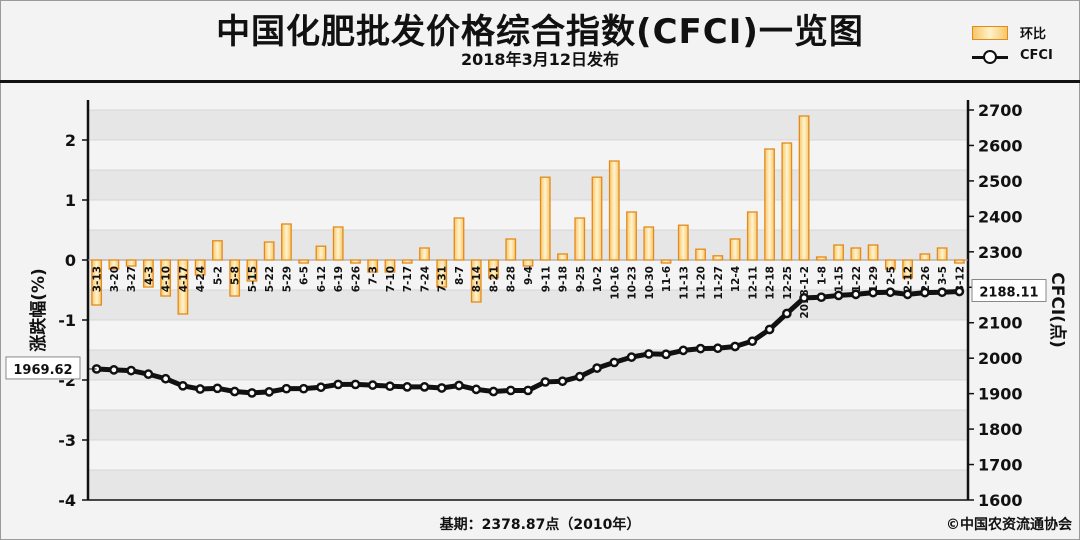  I want to click on x-tick-label: 6-26, so click(356, 279).